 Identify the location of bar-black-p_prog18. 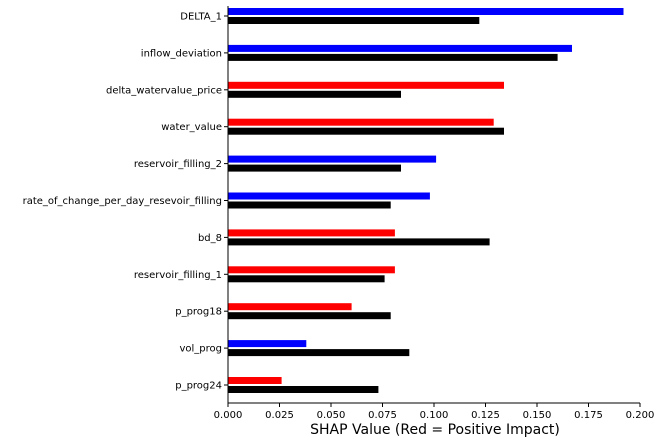
(309, 316).